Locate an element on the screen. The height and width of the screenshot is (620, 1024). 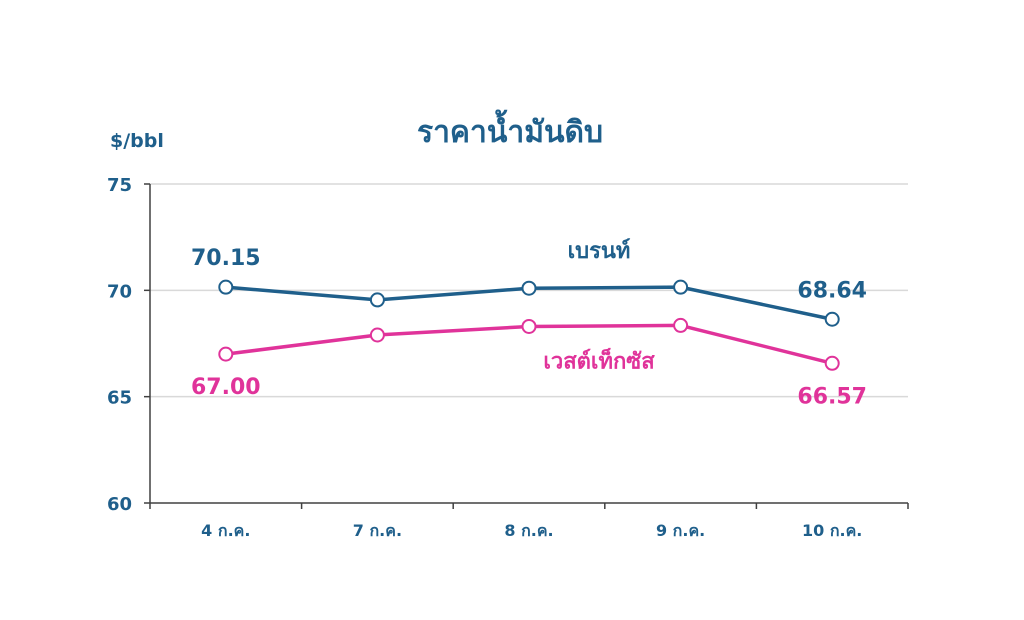
y-axis-unit-label: $/bbl is located at coordinates (137, 141).